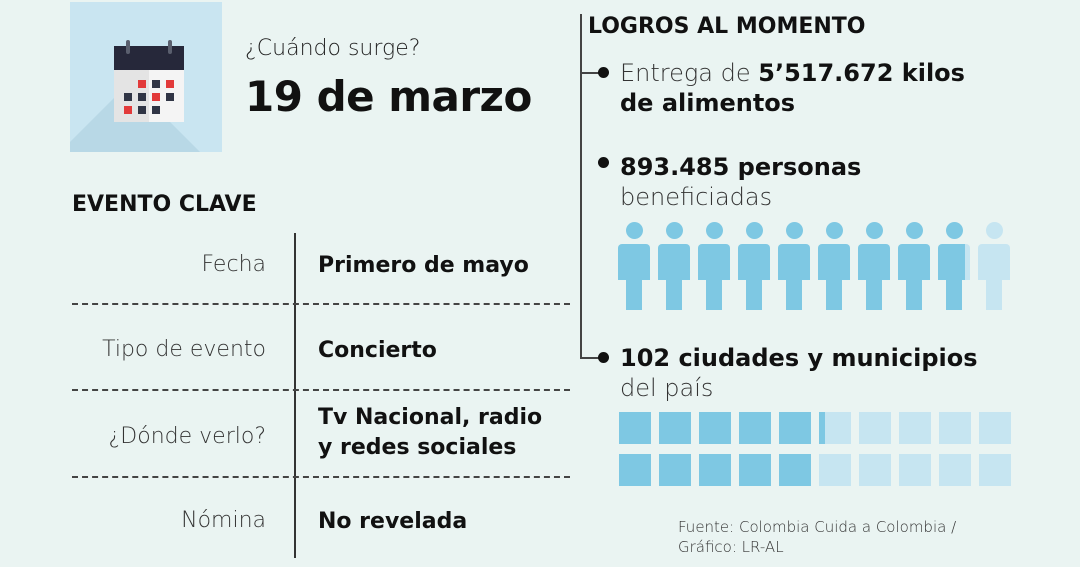  I want to click on calendar-icon, so click(149, 81).